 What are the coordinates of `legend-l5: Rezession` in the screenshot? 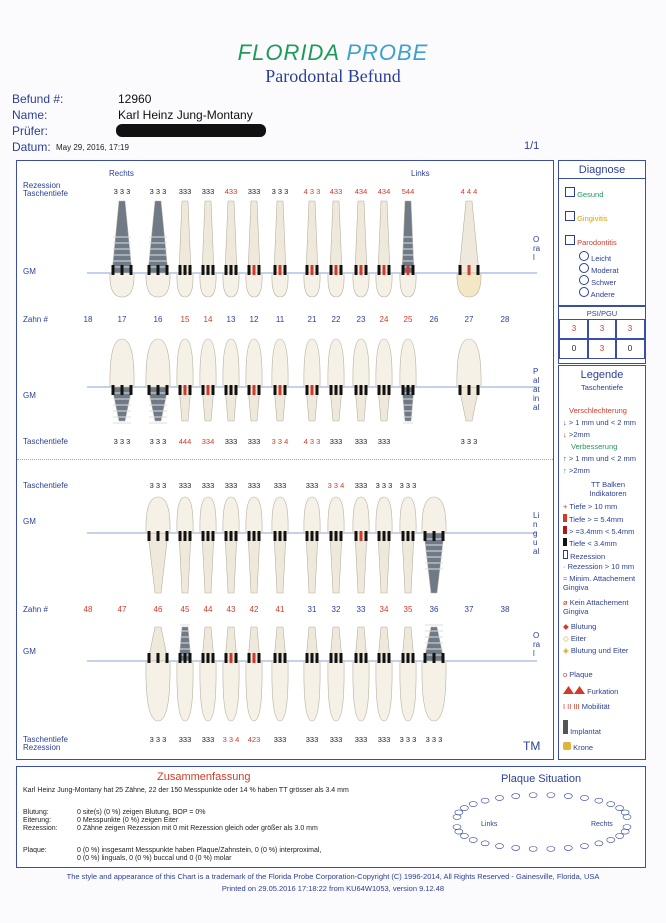 It's located at (588, 556).